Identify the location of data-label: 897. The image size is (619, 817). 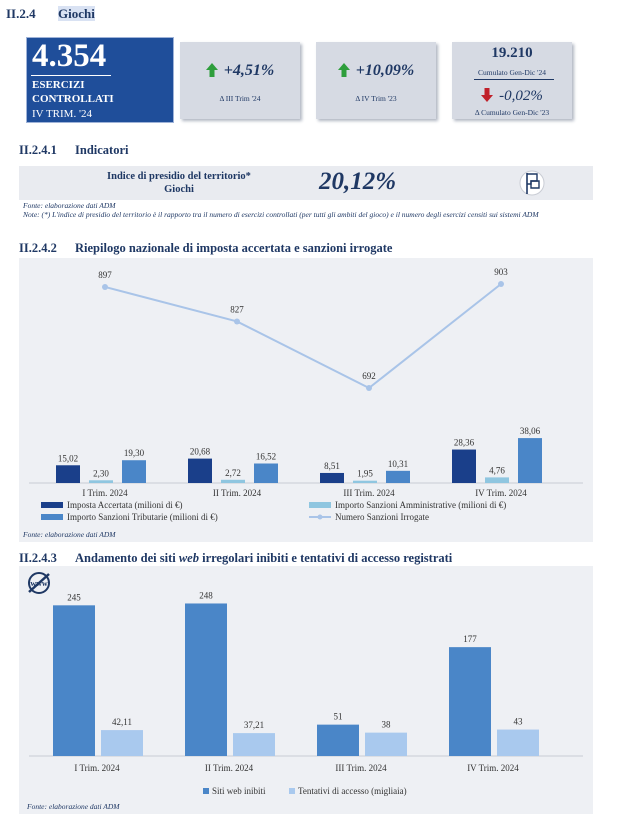
(105, 275).